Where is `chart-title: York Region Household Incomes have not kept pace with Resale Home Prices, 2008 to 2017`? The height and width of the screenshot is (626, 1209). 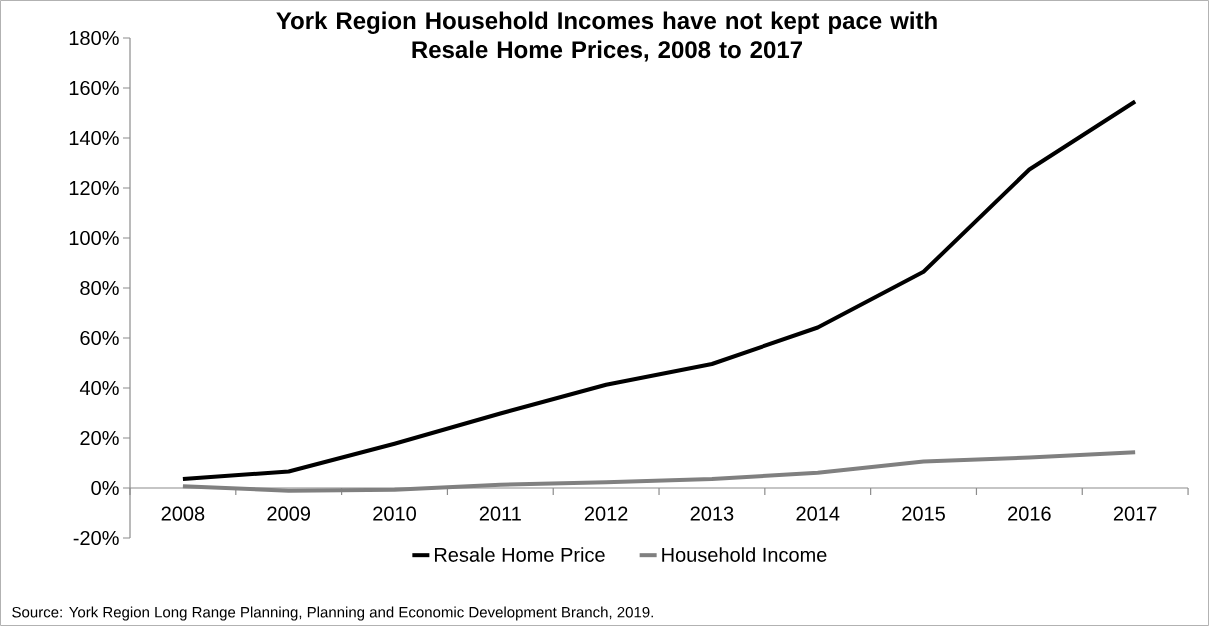
chart-title: York Region Household Incomes have not kept pace with Resale Home Prices, 2008 to 2017 is located at coordinates (606, 36).